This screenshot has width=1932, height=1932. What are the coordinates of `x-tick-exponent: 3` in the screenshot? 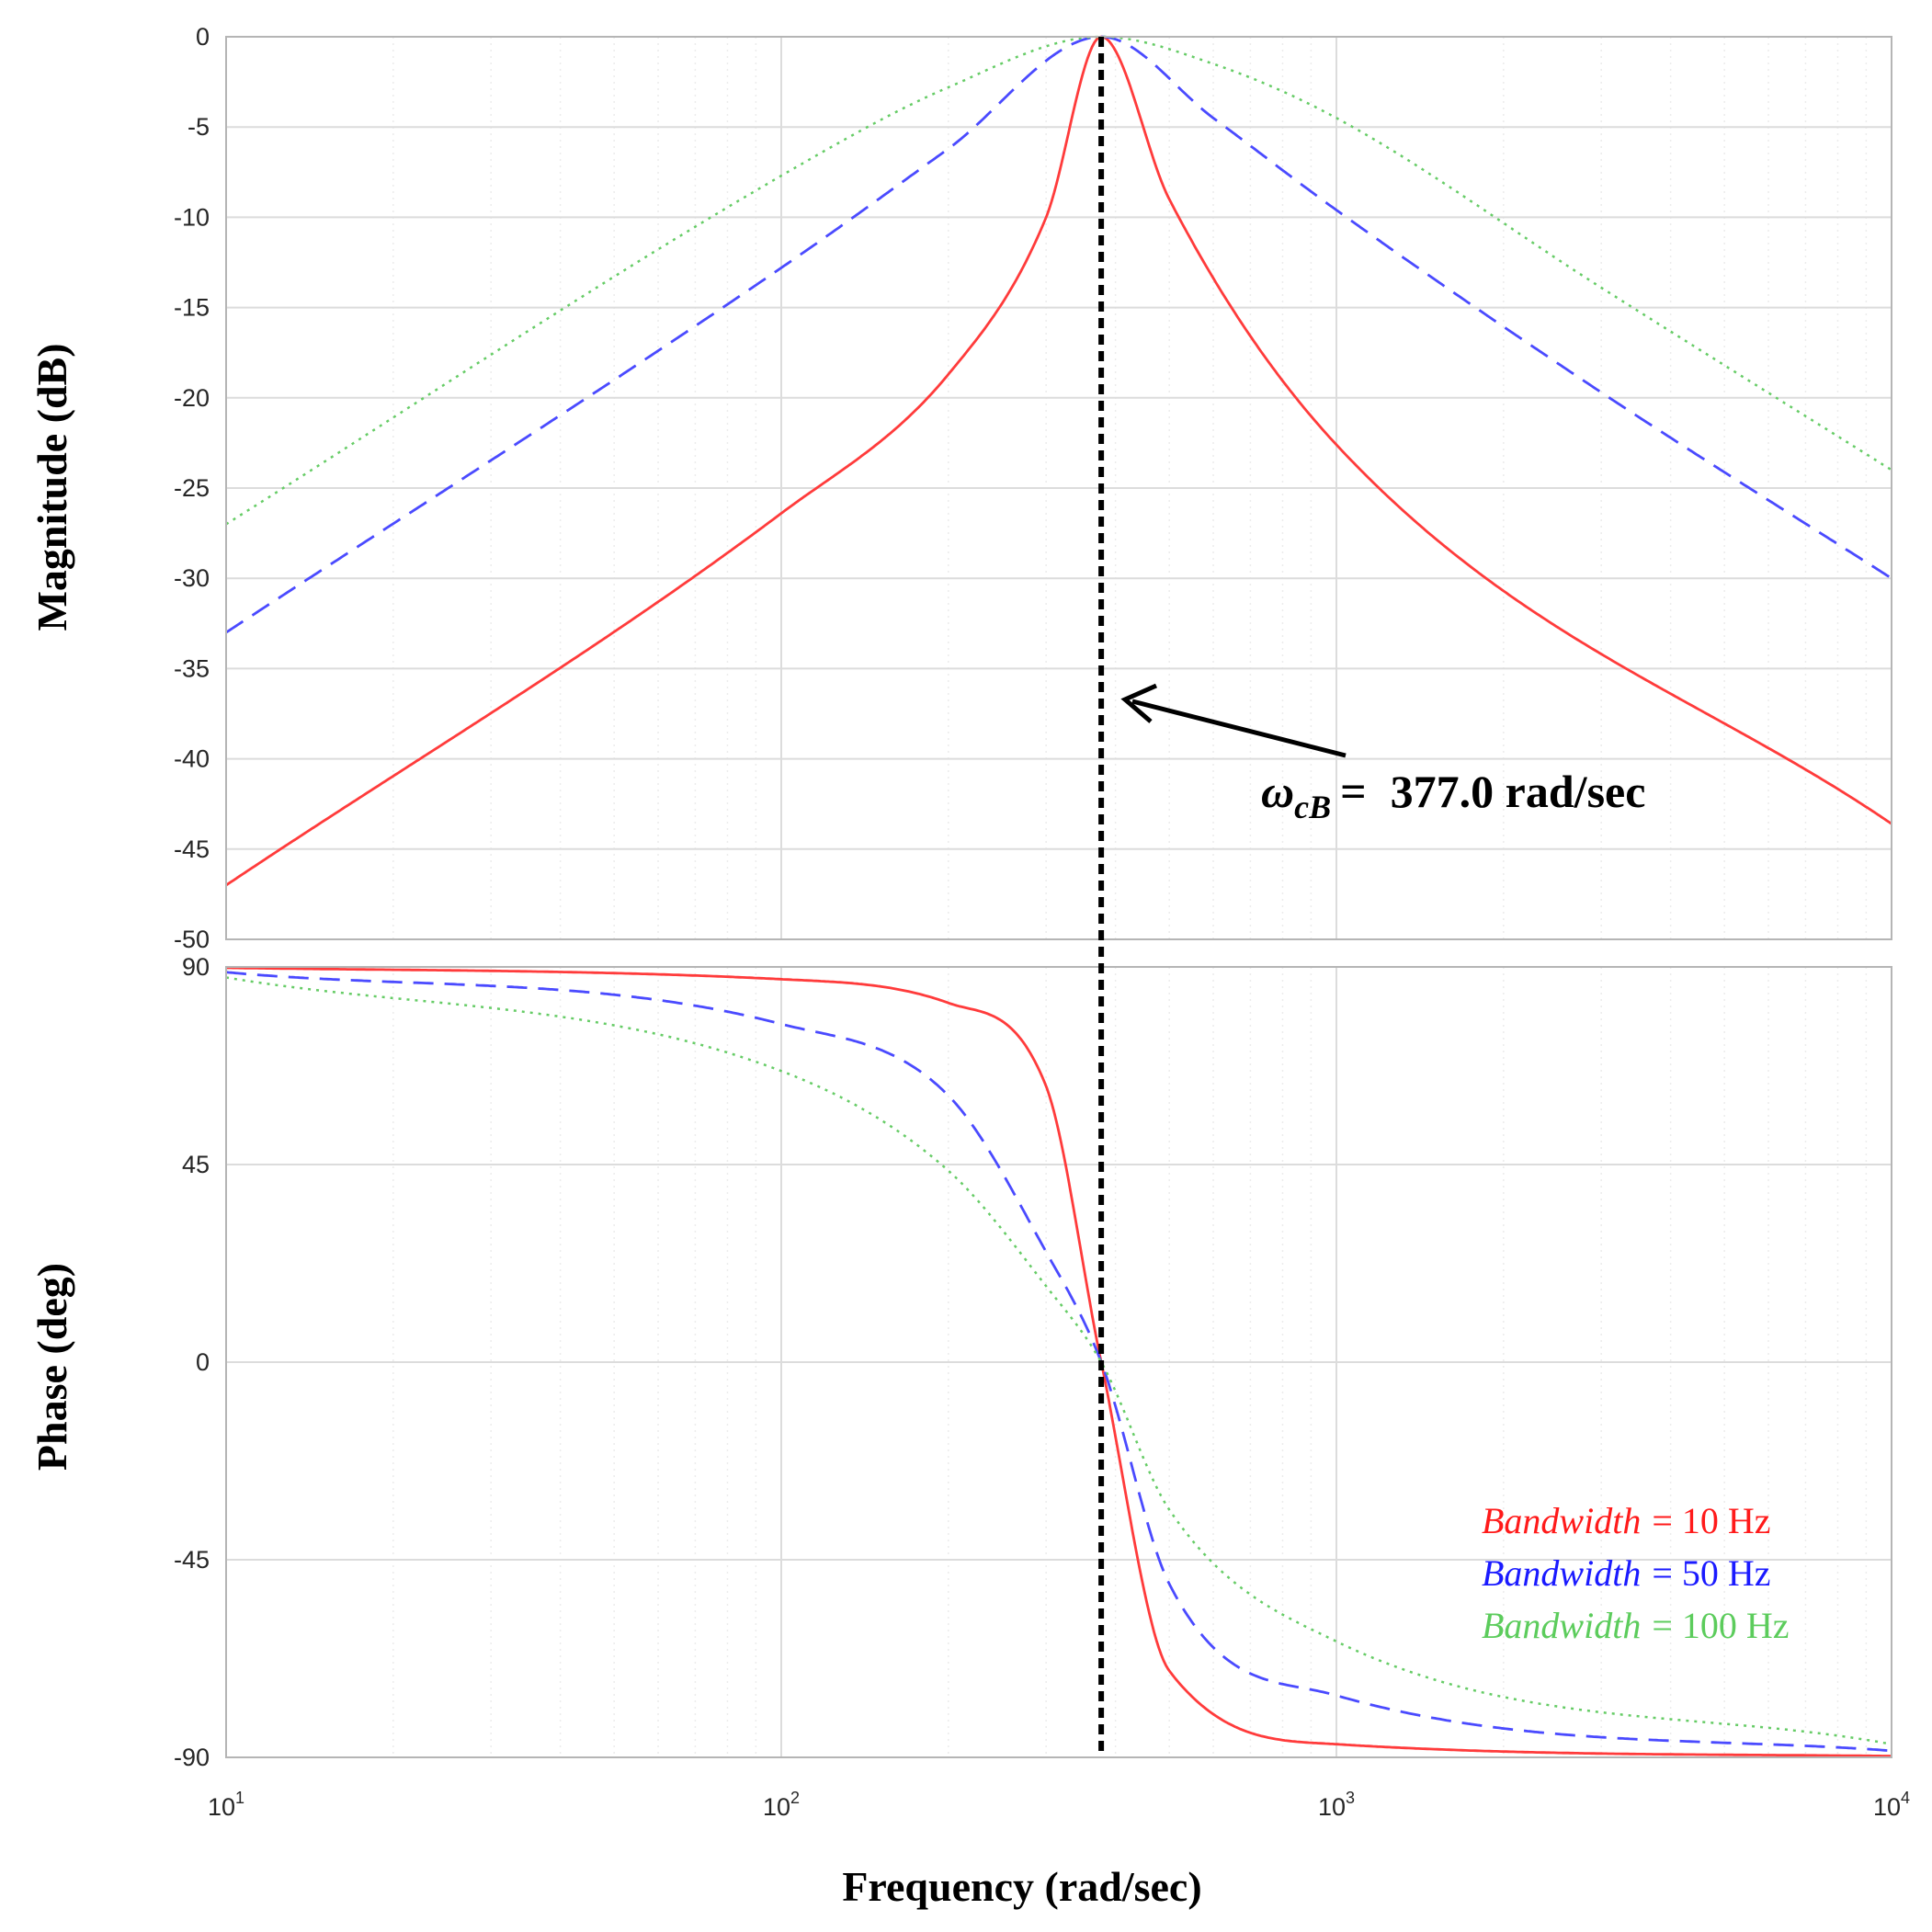 It's located at (1350, 1798).